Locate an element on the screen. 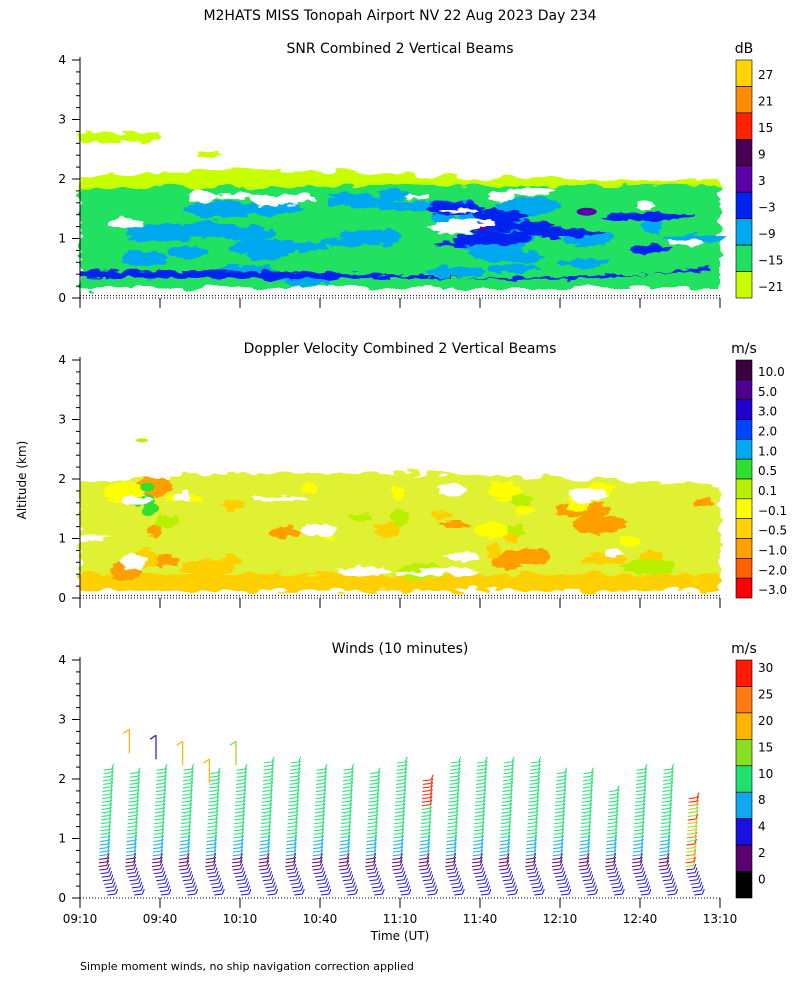 Image resolution: width=800 pixels, height=1004 pixels. winds-field is located at coordinates (401, 812).